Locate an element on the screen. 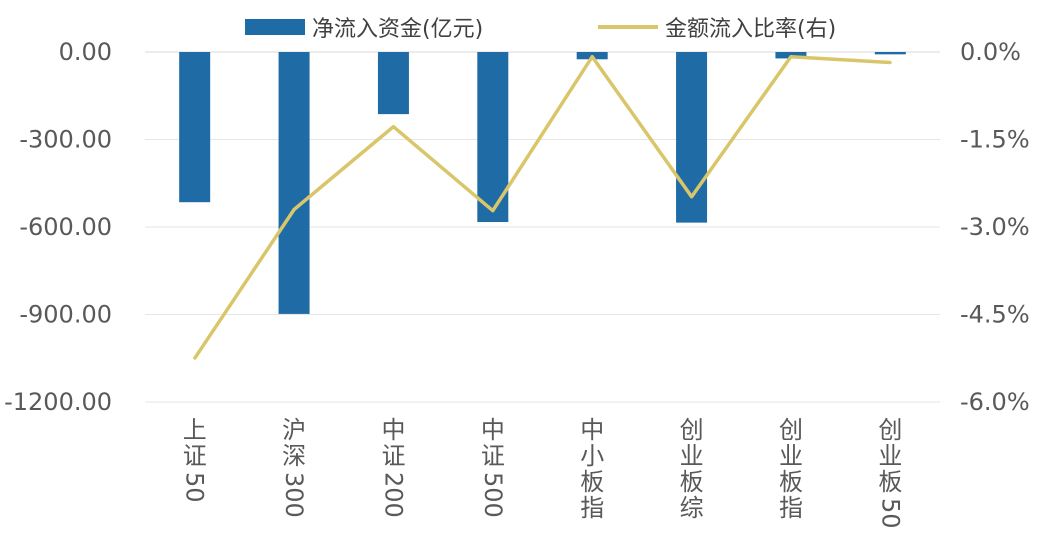 The height and width of the screenshot is (537, 1050). right-tick-label: -3.0% is located at coordinates (995, 227).